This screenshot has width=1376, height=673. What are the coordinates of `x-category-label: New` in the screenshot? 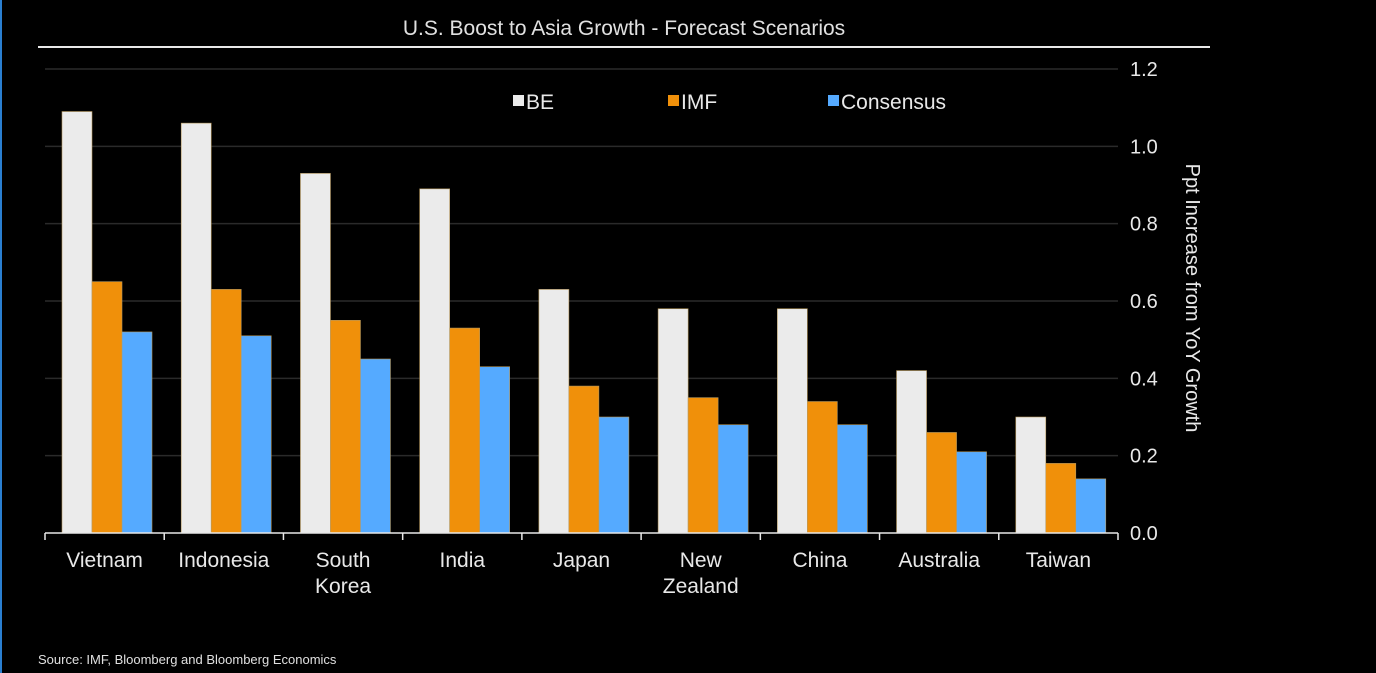 It's located at (701, 560).